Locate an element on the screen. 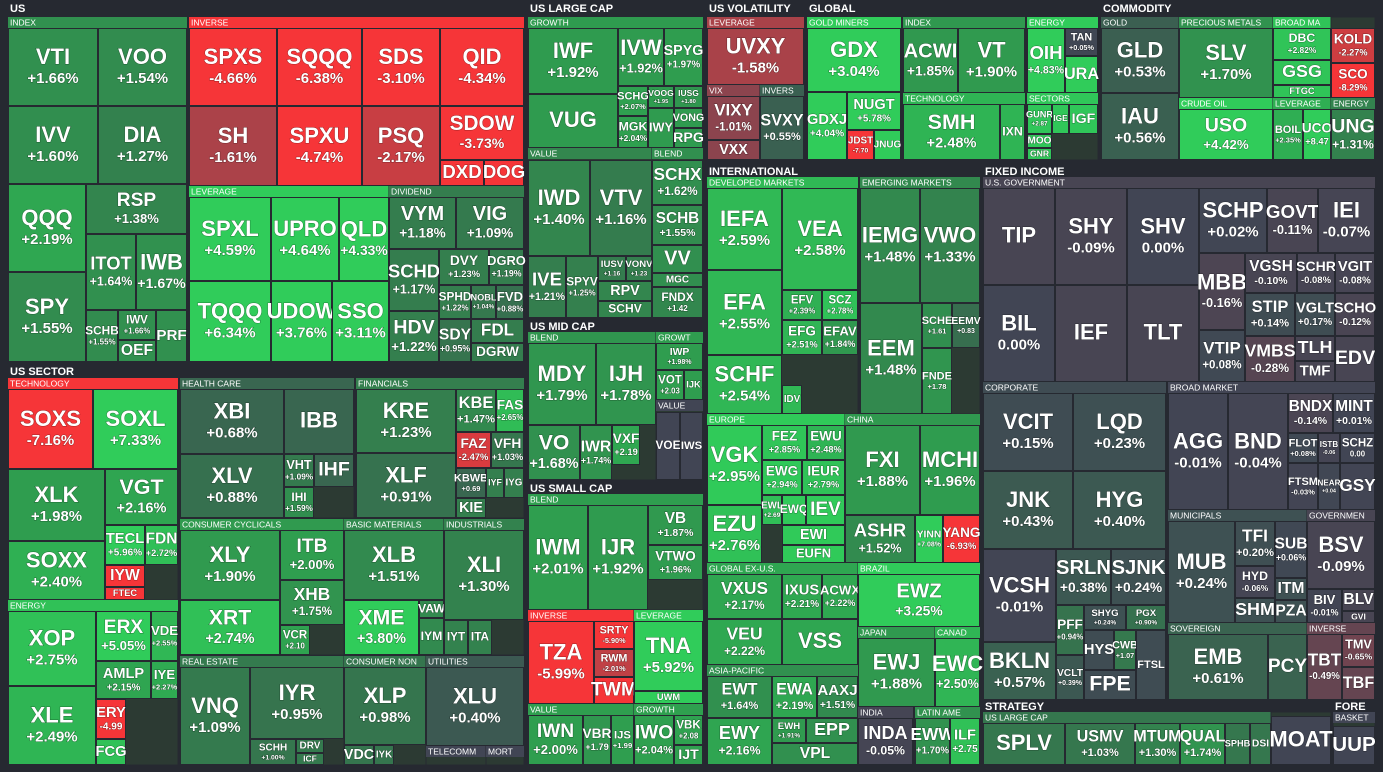 The width and height of the screenshot is (1383, 772). tile-change: +2.16% is located at coordinates (142, 509).